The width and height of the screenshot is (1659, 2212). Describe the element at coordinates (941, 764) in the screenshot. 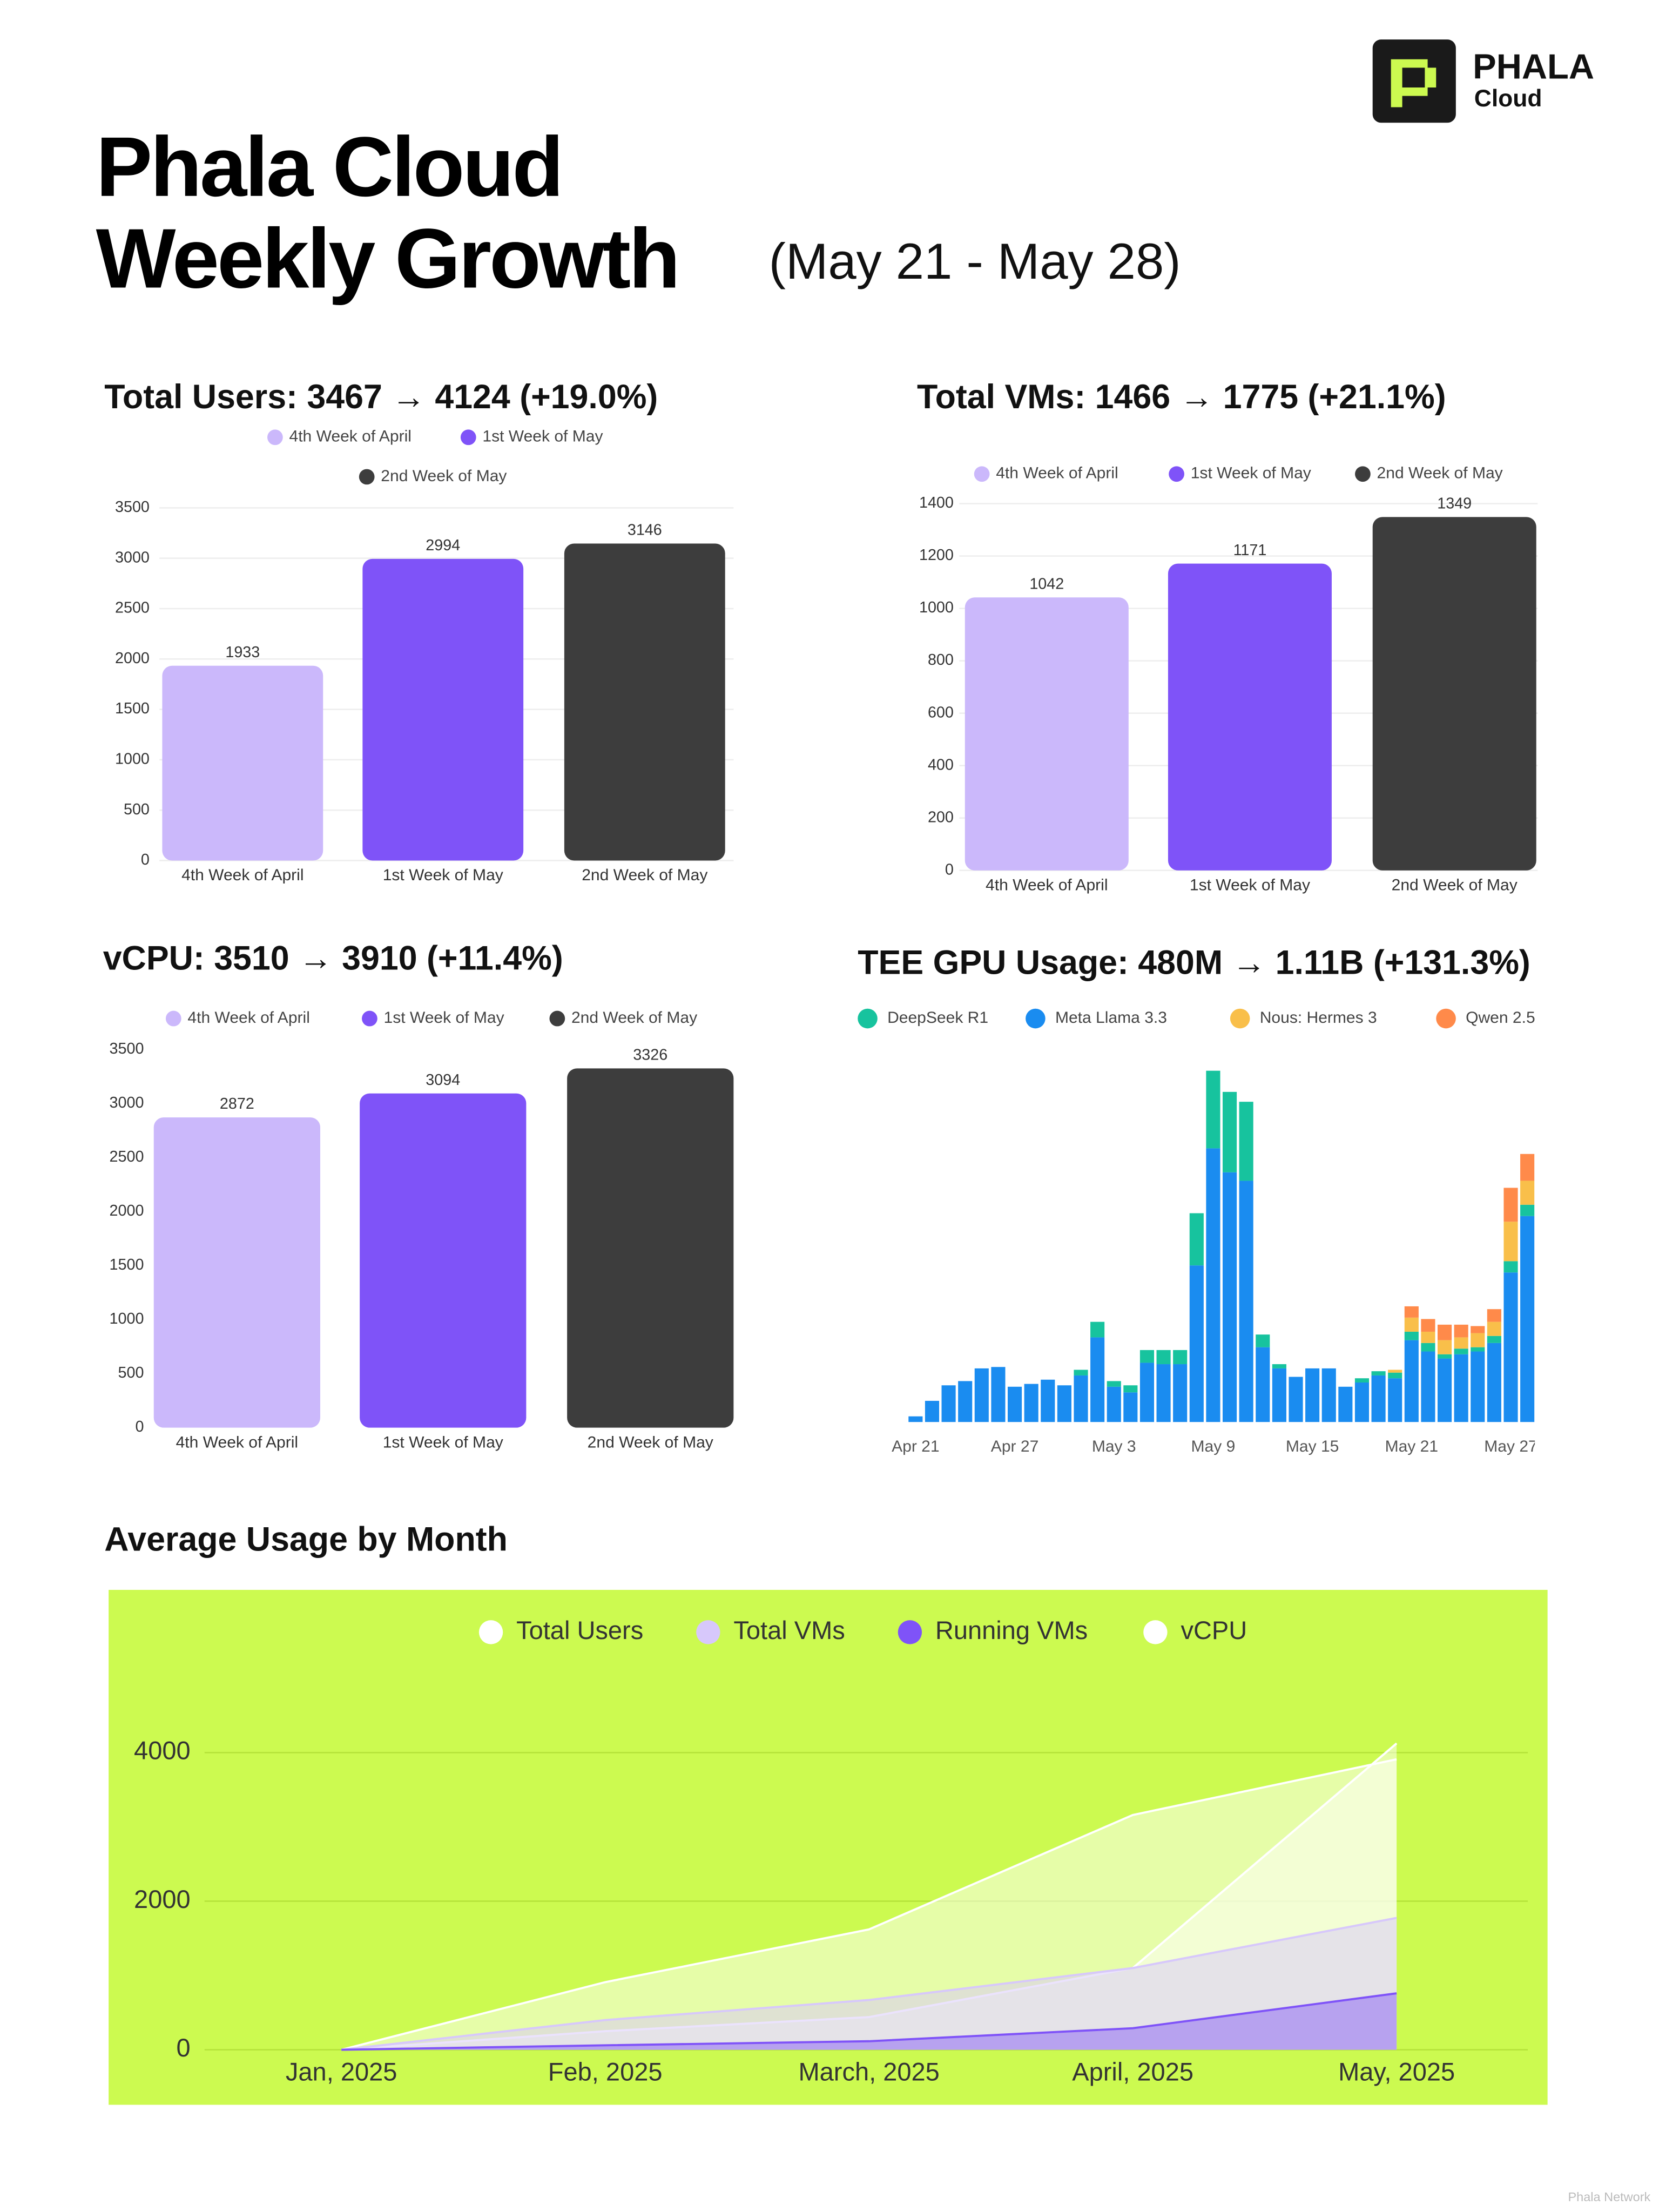

I see `y-tick-label: 400` at that location.